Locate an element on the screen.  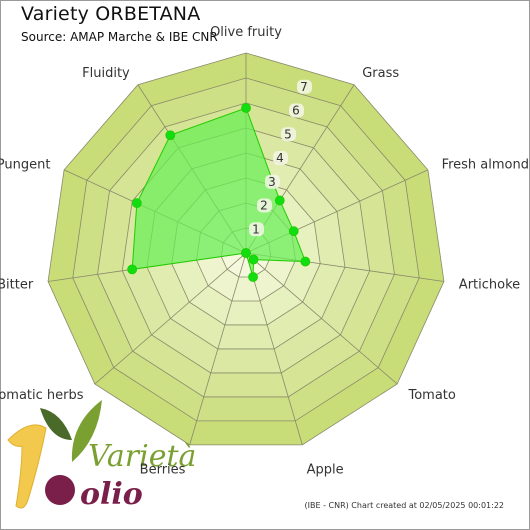
axis-label-aromatic-herbs: Aromatic herbs is located at coordinates (42, 395).